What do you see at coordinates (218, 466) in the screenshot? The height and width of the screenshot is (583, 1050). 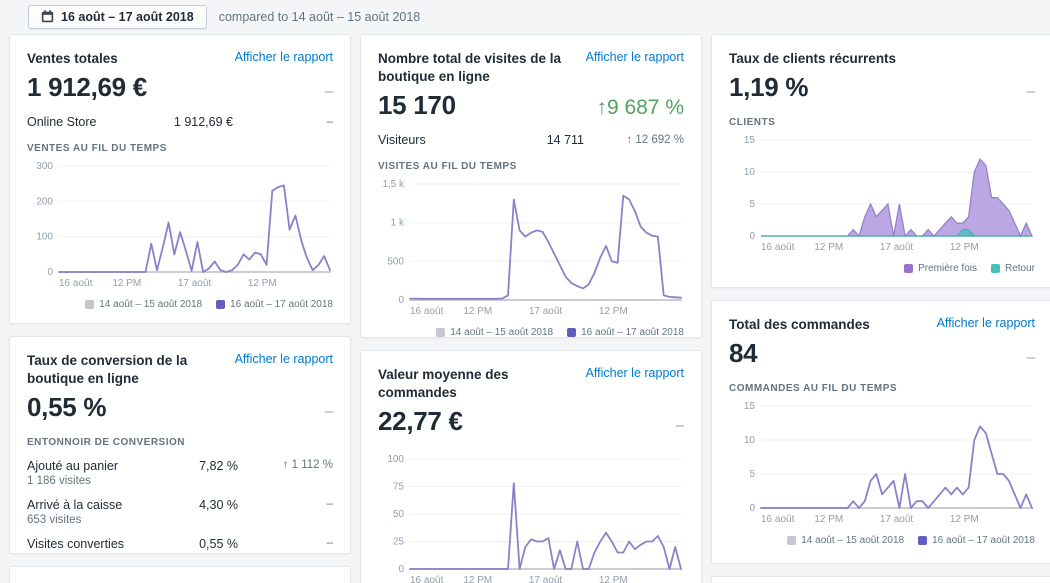 I see `funnel-step-pct: 7,82 %` at bounding box center [218, 466].